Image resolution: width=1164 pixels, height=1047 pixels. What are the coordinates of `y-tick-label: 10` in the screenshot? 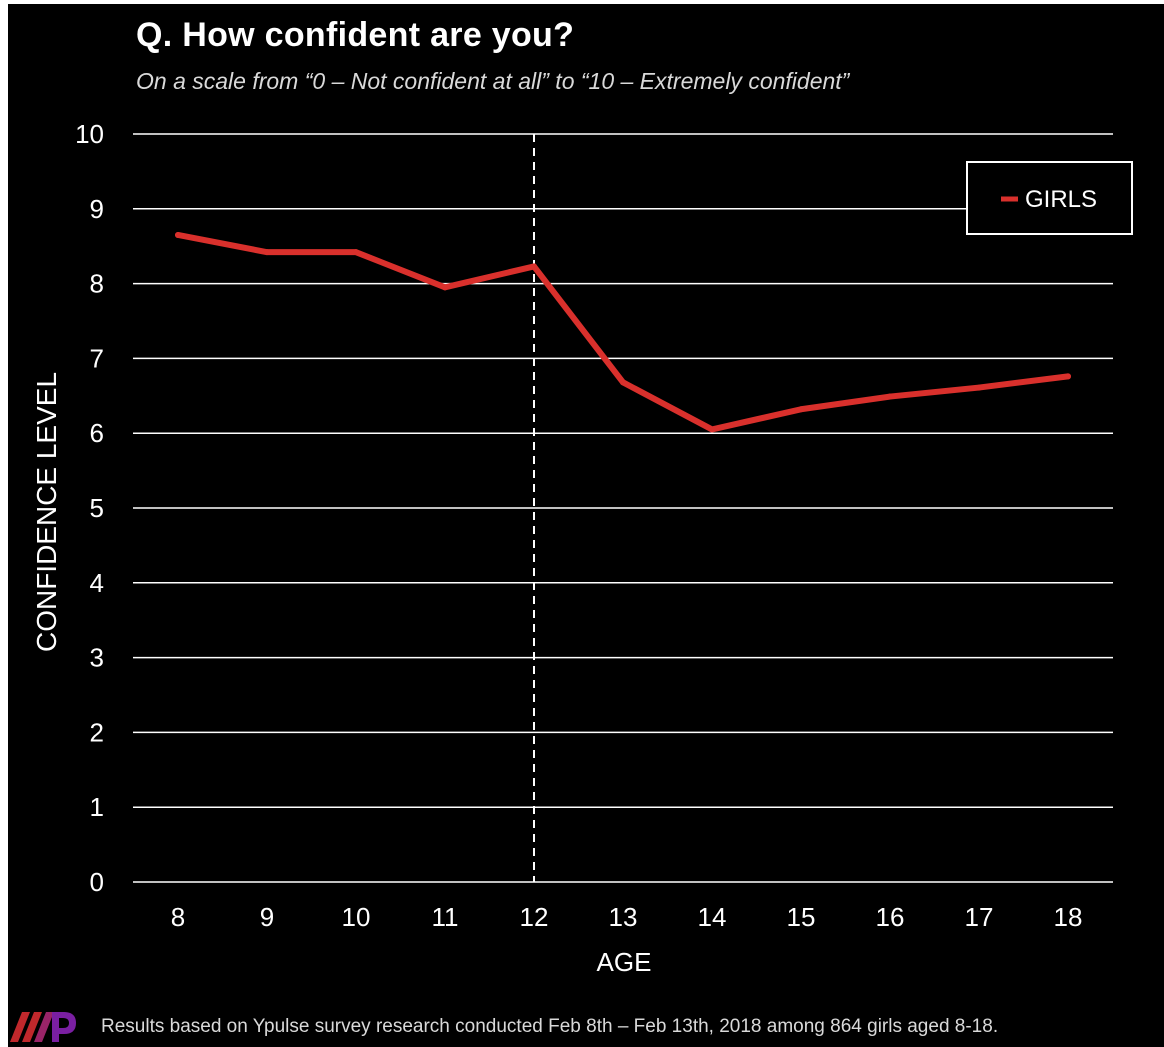 It's located at (89, 134).